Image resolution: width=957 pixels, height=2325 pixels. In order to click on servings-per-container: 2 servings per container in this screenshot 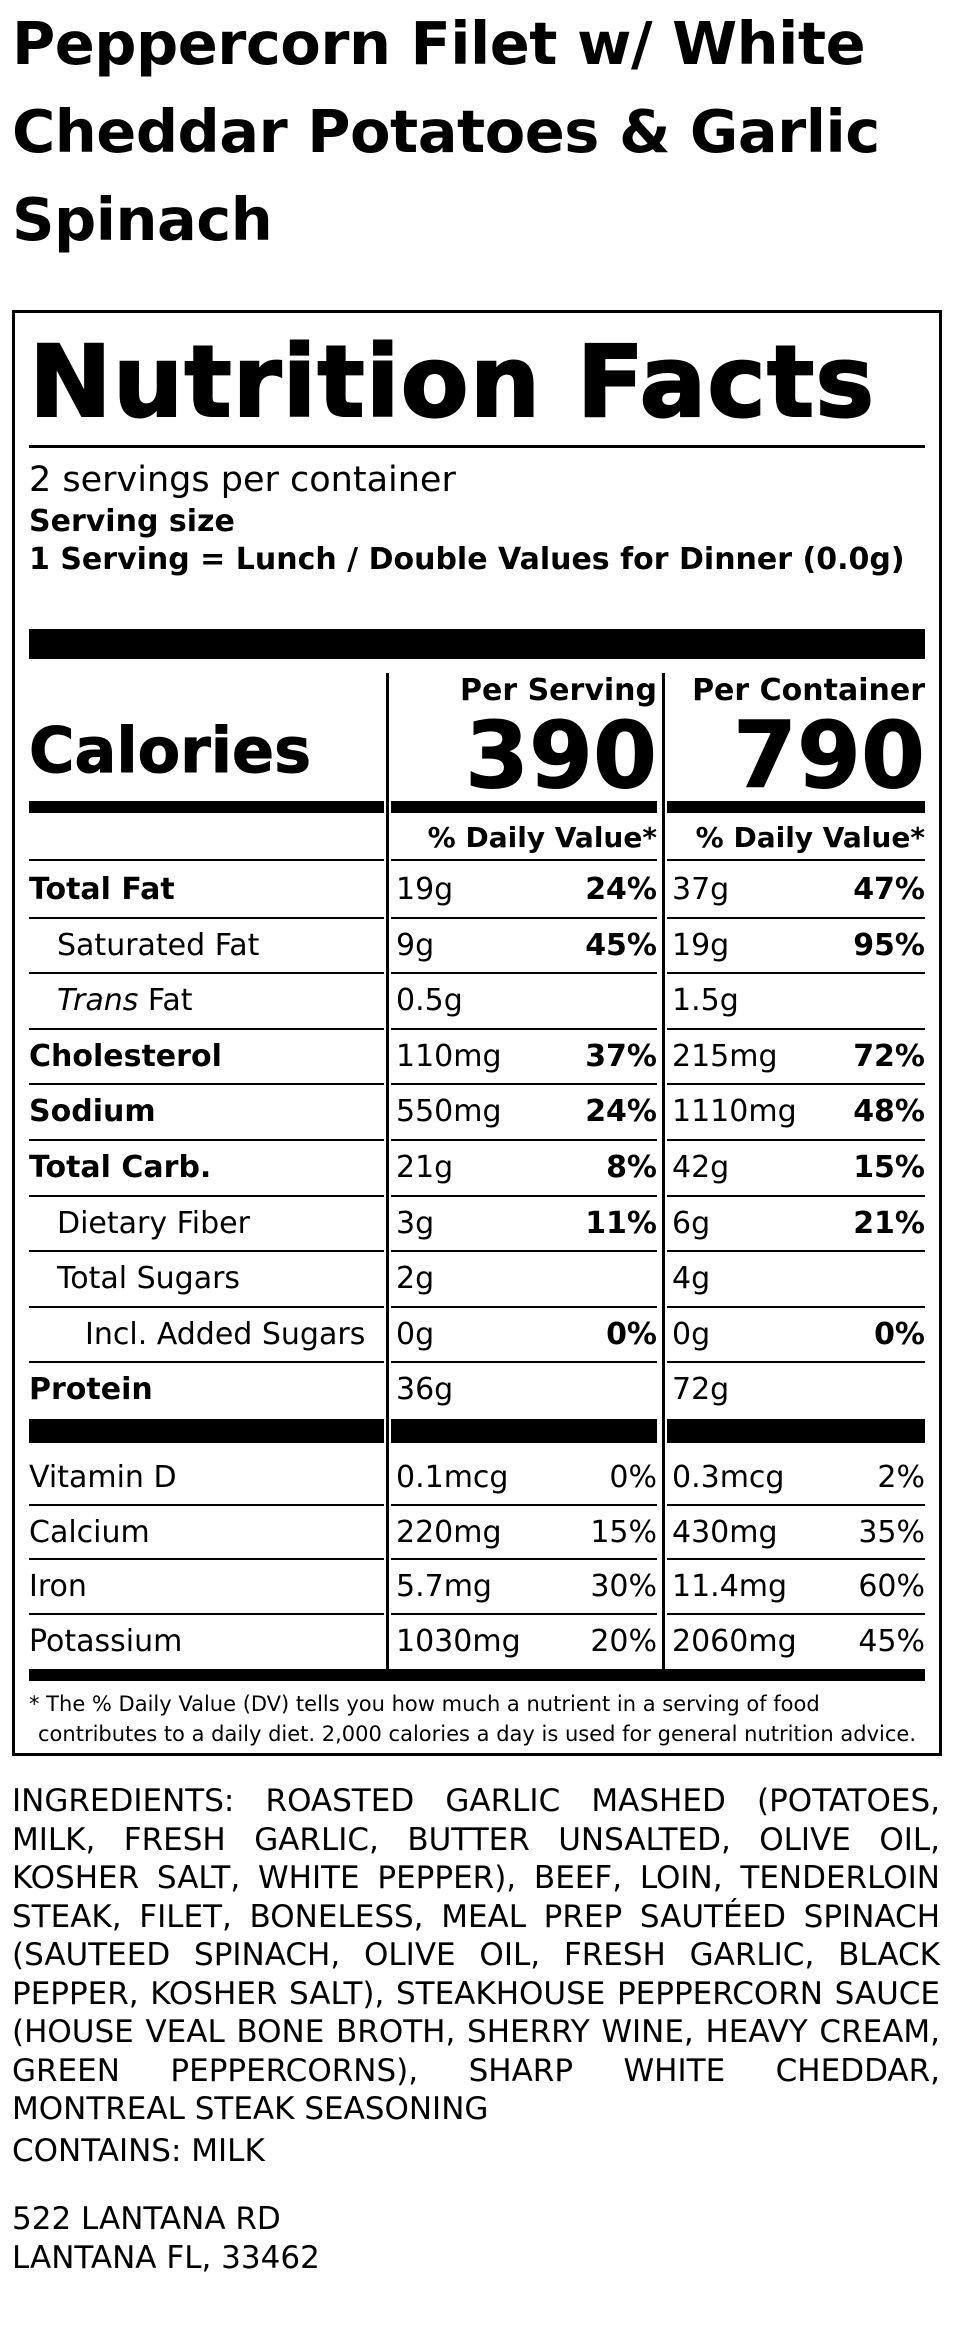, I will do `click(242, 480)`.